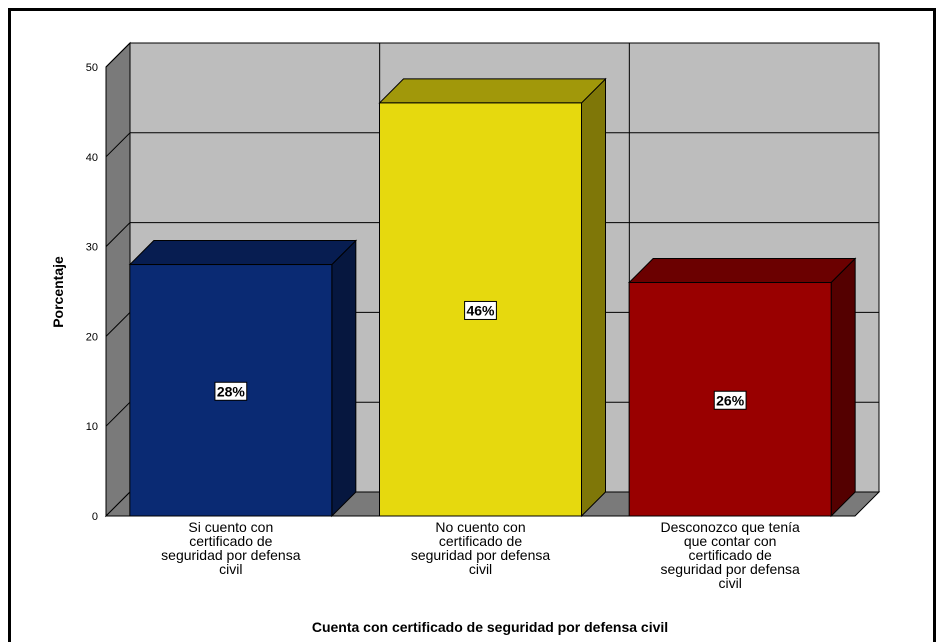  I want to click on side-wall, so click(118, 279).